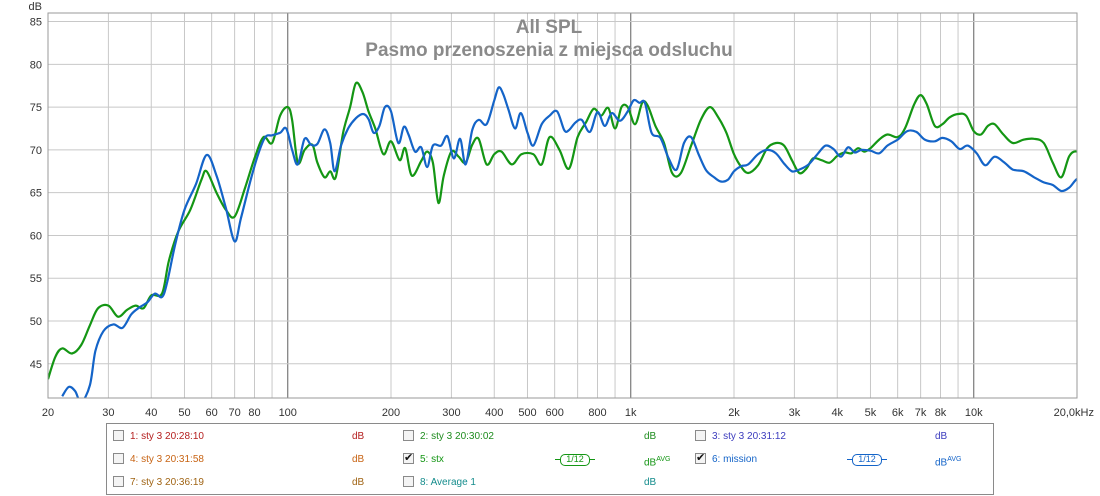  I want to click on legend-item: 7: sty 3 20:36:19 dB, so click(252, 483).